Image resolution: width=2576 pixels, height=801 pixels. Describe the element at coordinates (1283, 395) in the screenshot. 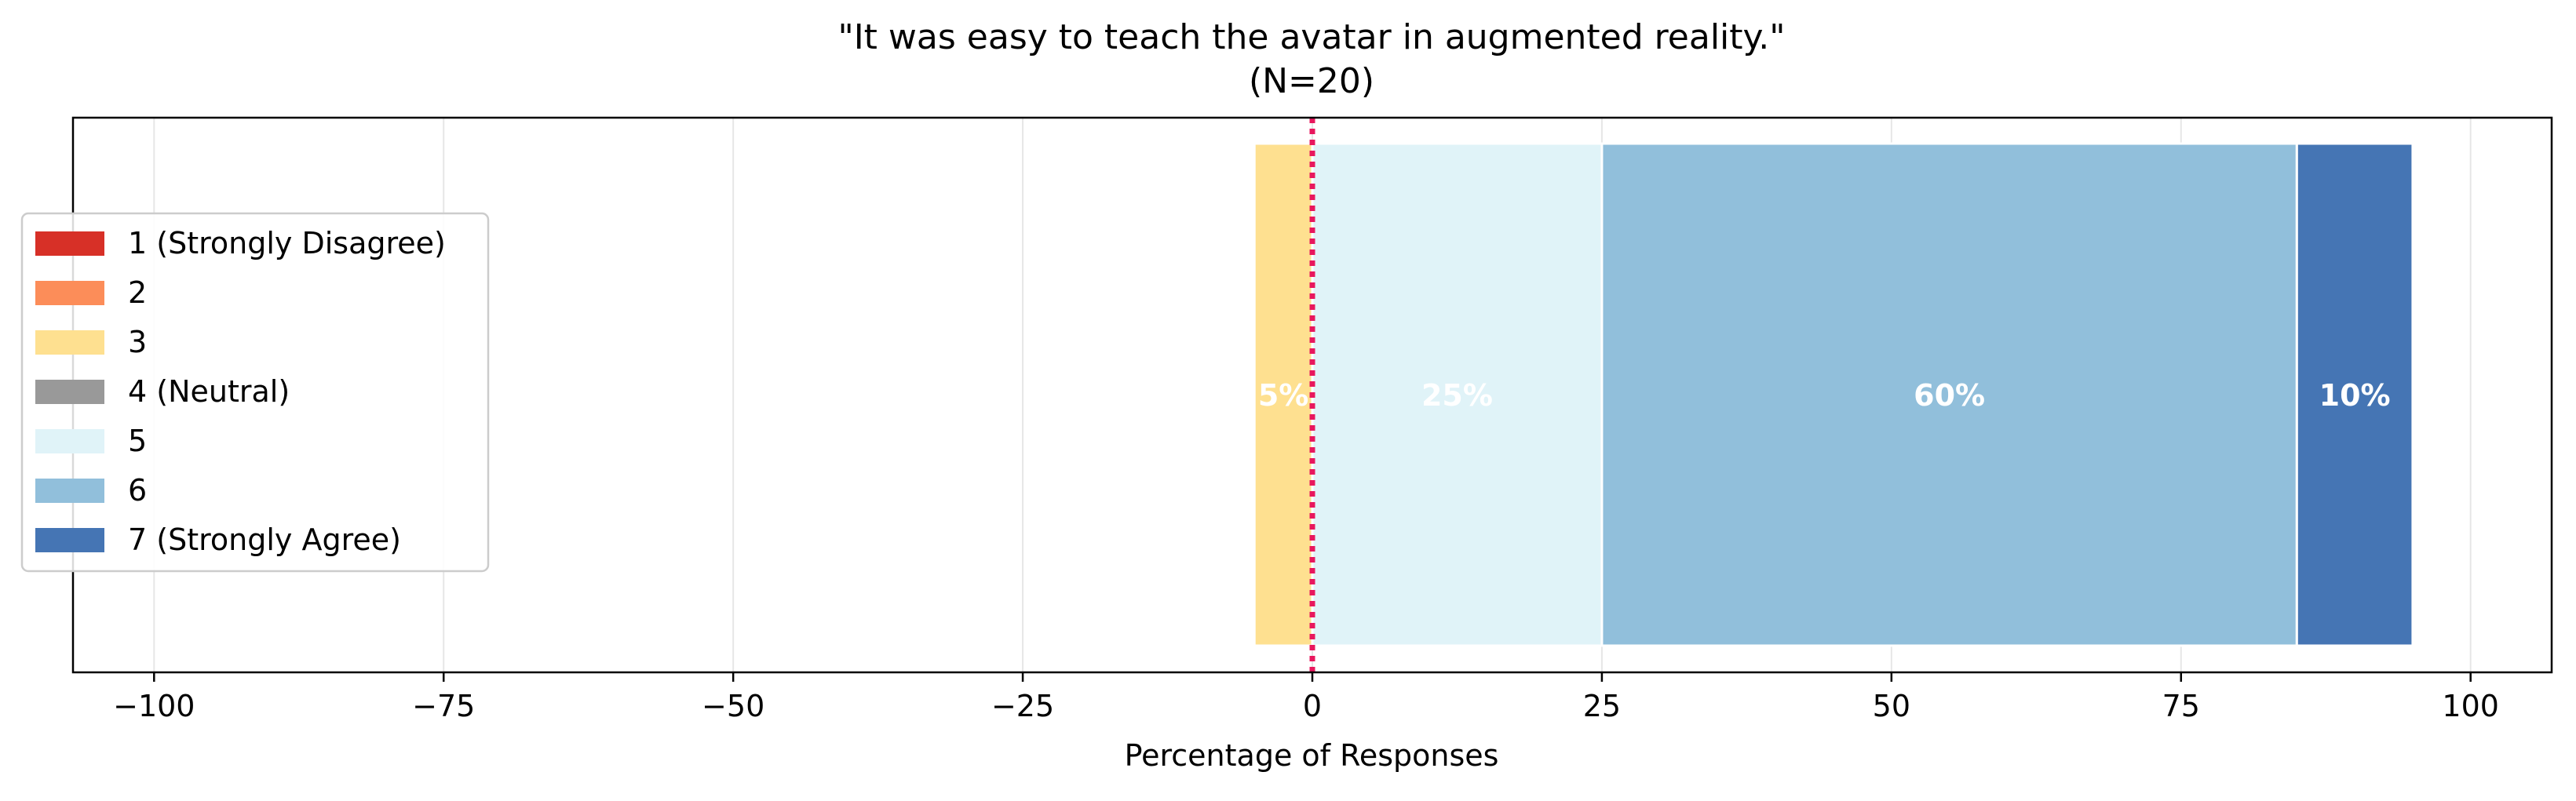

I see `bar-value-label: 5%` at that location.